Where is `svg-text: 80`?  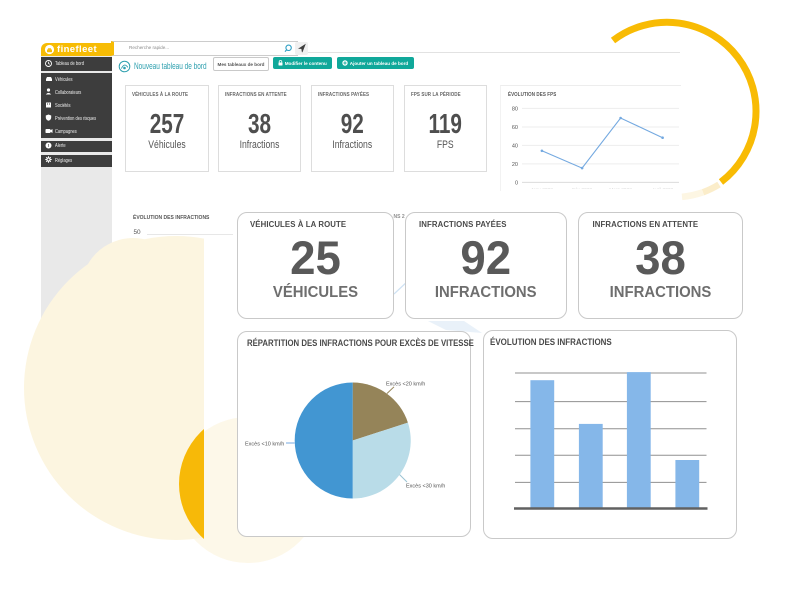
svg-text: 80 is located at coordinates (514, 109).